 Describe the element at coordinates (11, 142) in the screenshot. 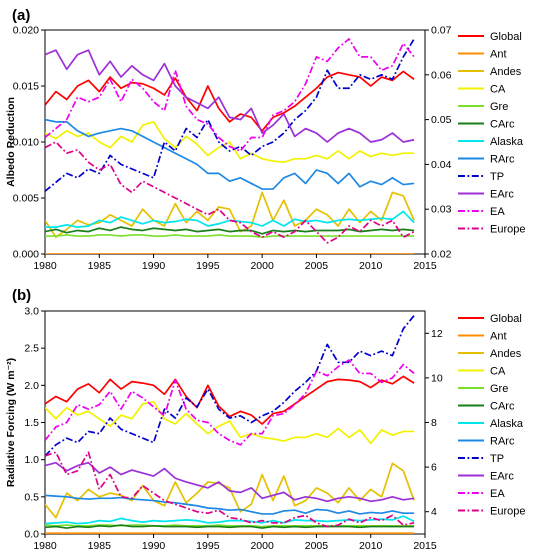

I see `y-axis-label: Albedo Reduction` at that location.